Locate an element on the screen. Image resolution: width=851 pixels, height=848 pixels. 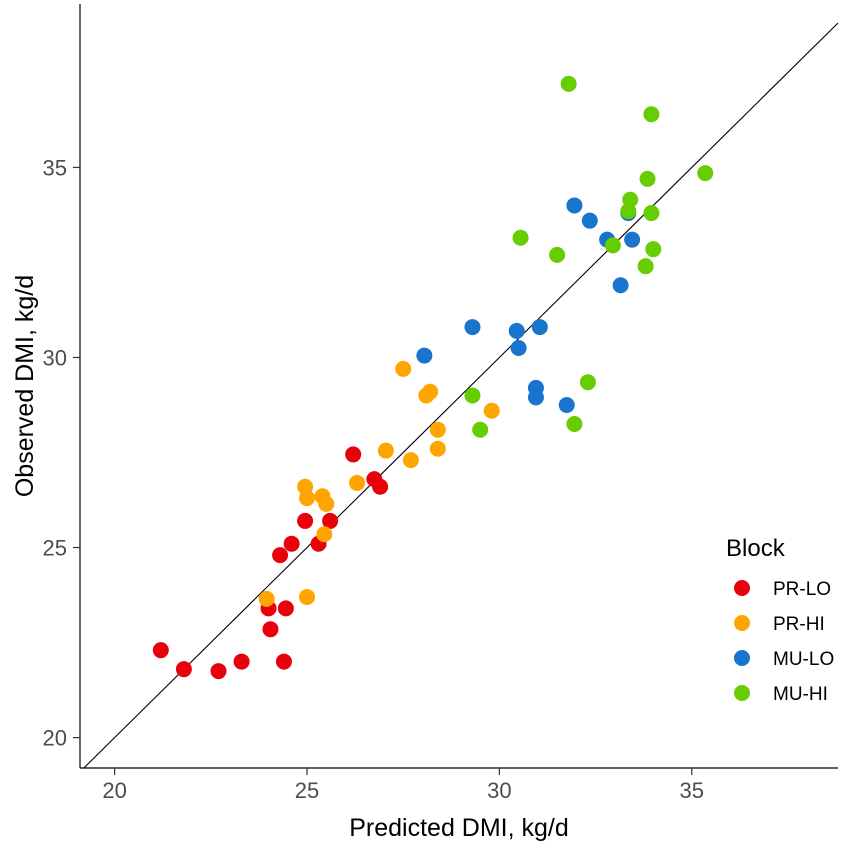
legend: Block PR-LO PR-HI MU-LO MU-HI is located at coordinates (780, 620).